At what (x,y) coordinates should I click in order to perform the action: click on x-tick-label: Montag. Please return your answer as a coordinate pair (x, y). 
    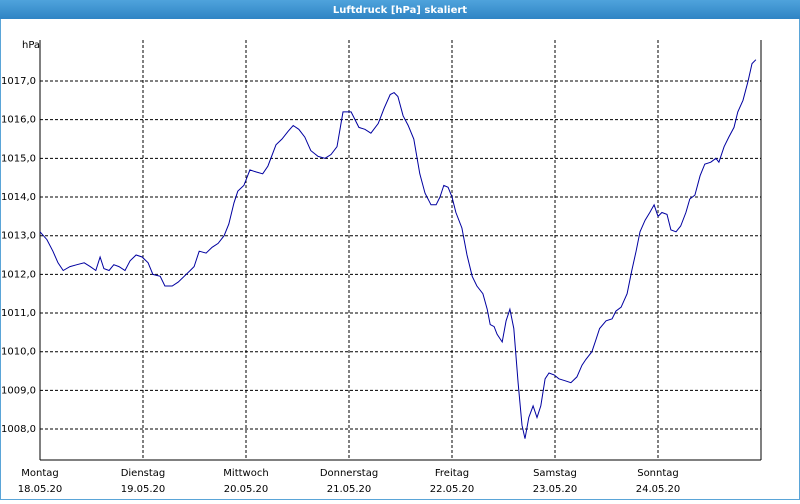
    Looking at the image, I should click on (39, 473).